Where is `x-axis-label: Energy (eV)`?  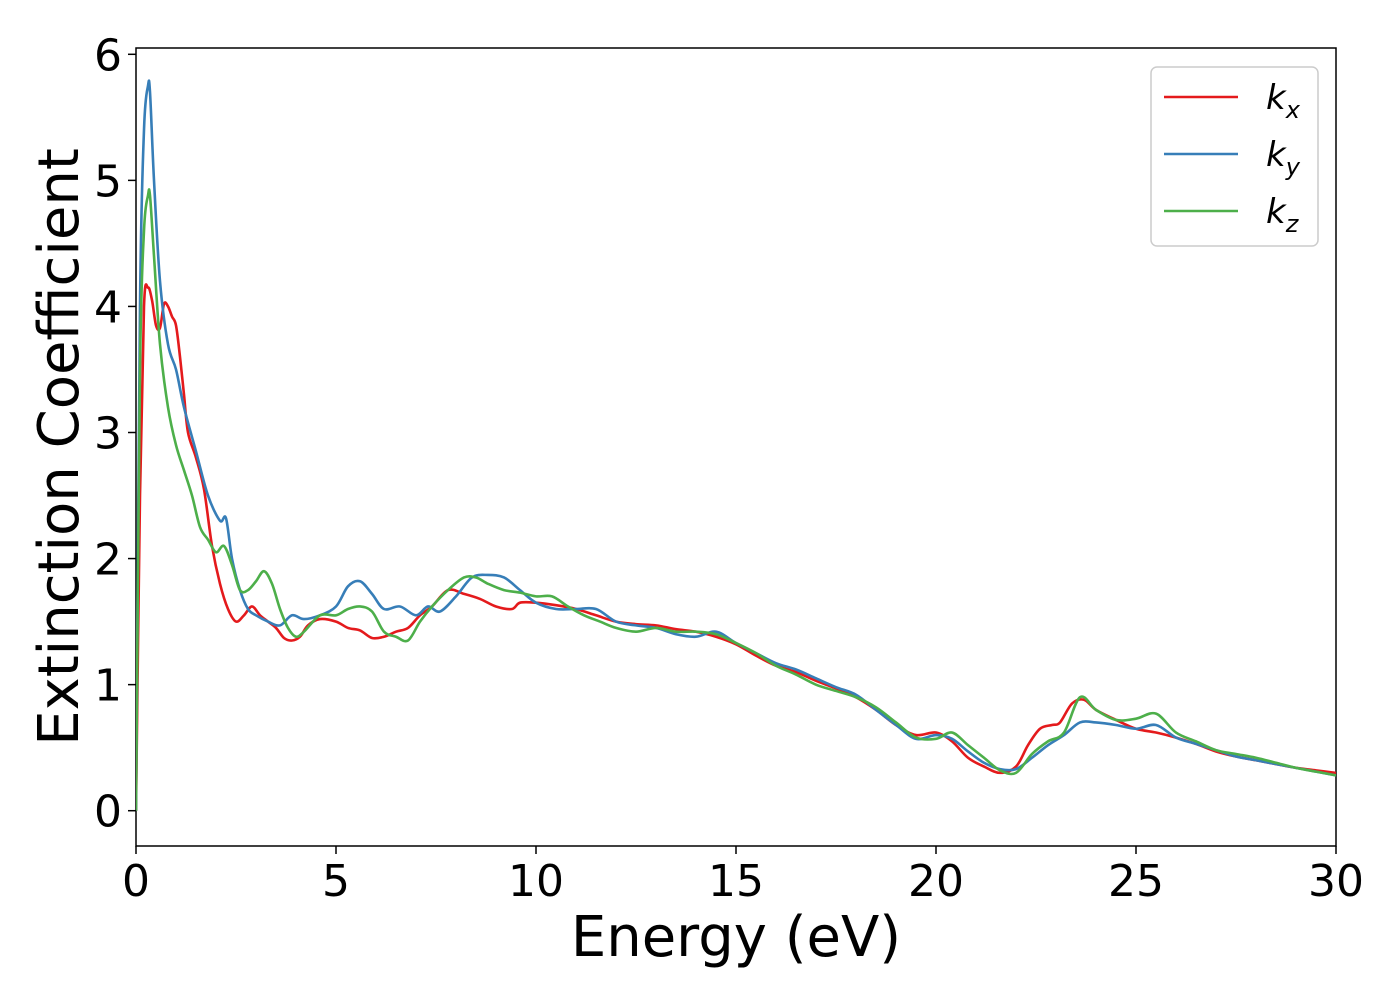 x-axis-label: Energy (eV) is located at coordinates (736, 937).